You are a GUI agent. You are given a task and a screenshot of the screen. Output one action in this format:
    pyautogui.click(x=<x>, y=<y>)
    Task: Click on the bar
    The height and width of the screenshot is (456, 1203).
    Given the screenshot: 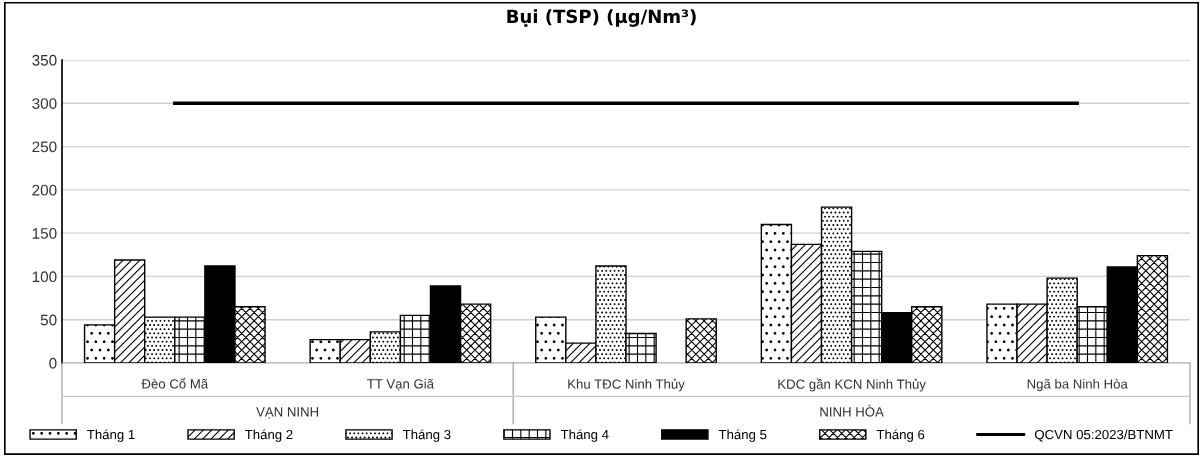 What is the action you would take?
    pyautogui.click(x=701, y=340)
    